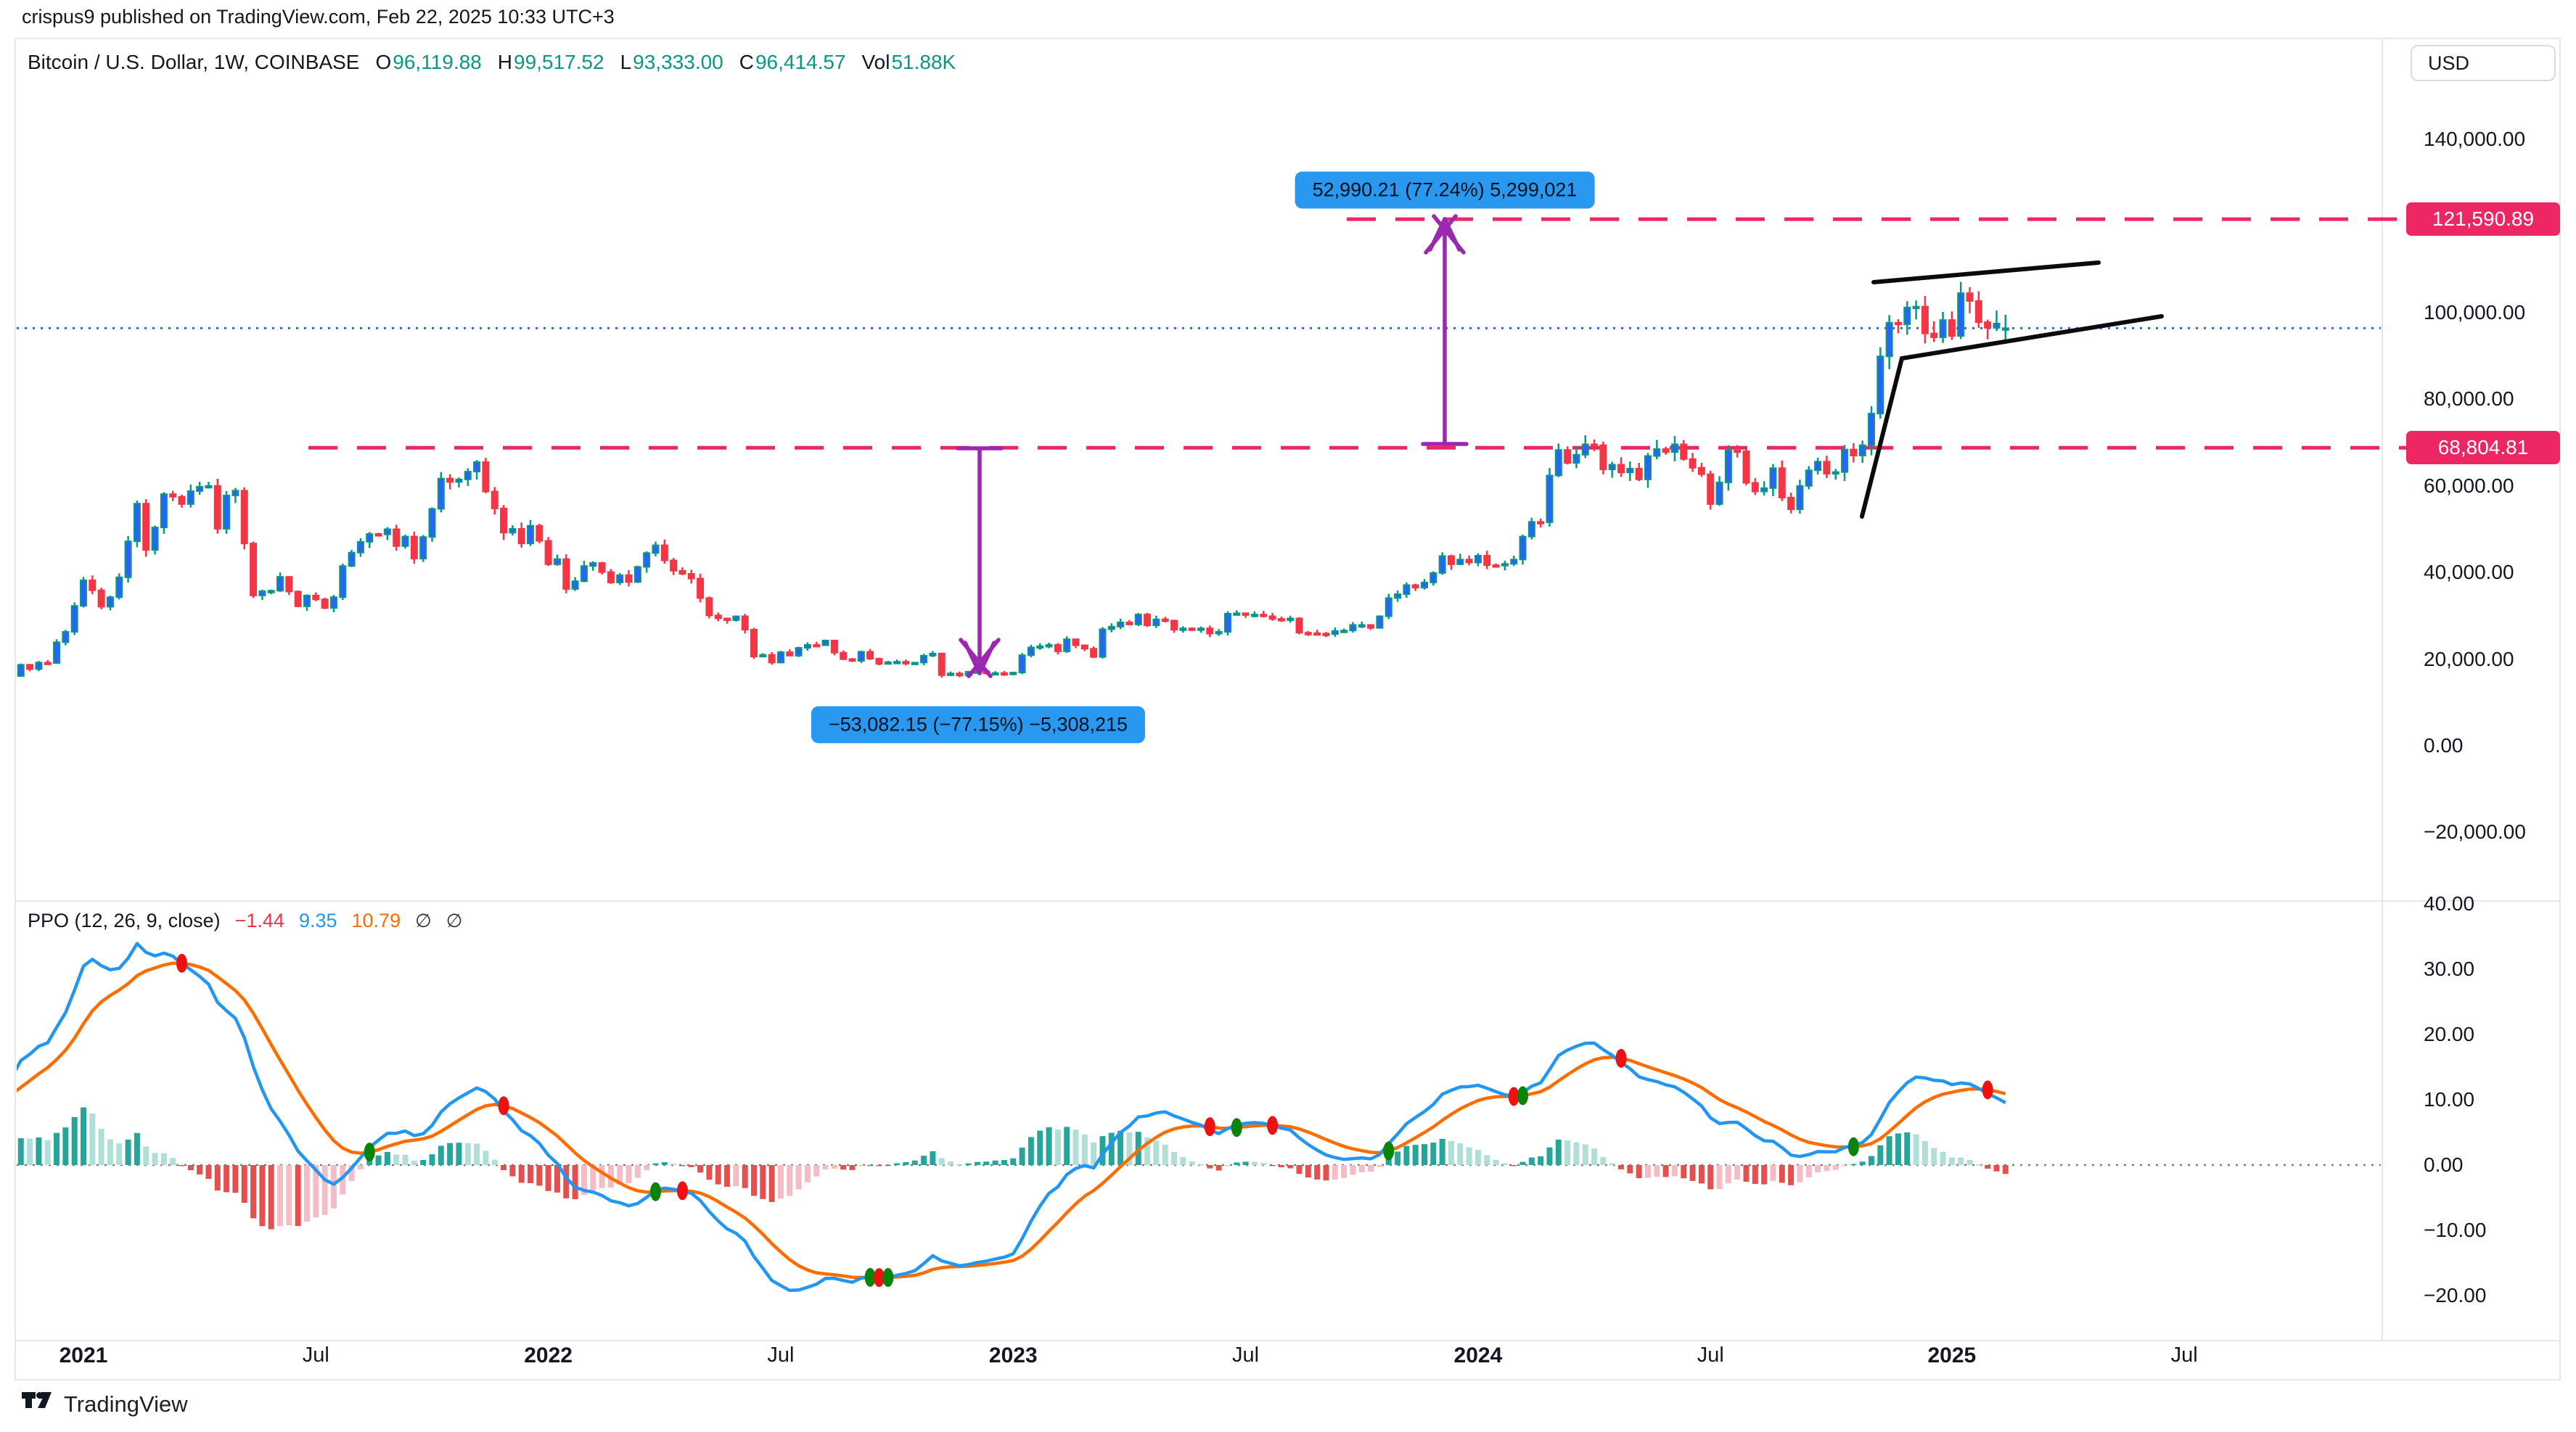 This screenshot has width=2576, height=1432. I want to click on volume-value: 51.88K, so click(923, 62).